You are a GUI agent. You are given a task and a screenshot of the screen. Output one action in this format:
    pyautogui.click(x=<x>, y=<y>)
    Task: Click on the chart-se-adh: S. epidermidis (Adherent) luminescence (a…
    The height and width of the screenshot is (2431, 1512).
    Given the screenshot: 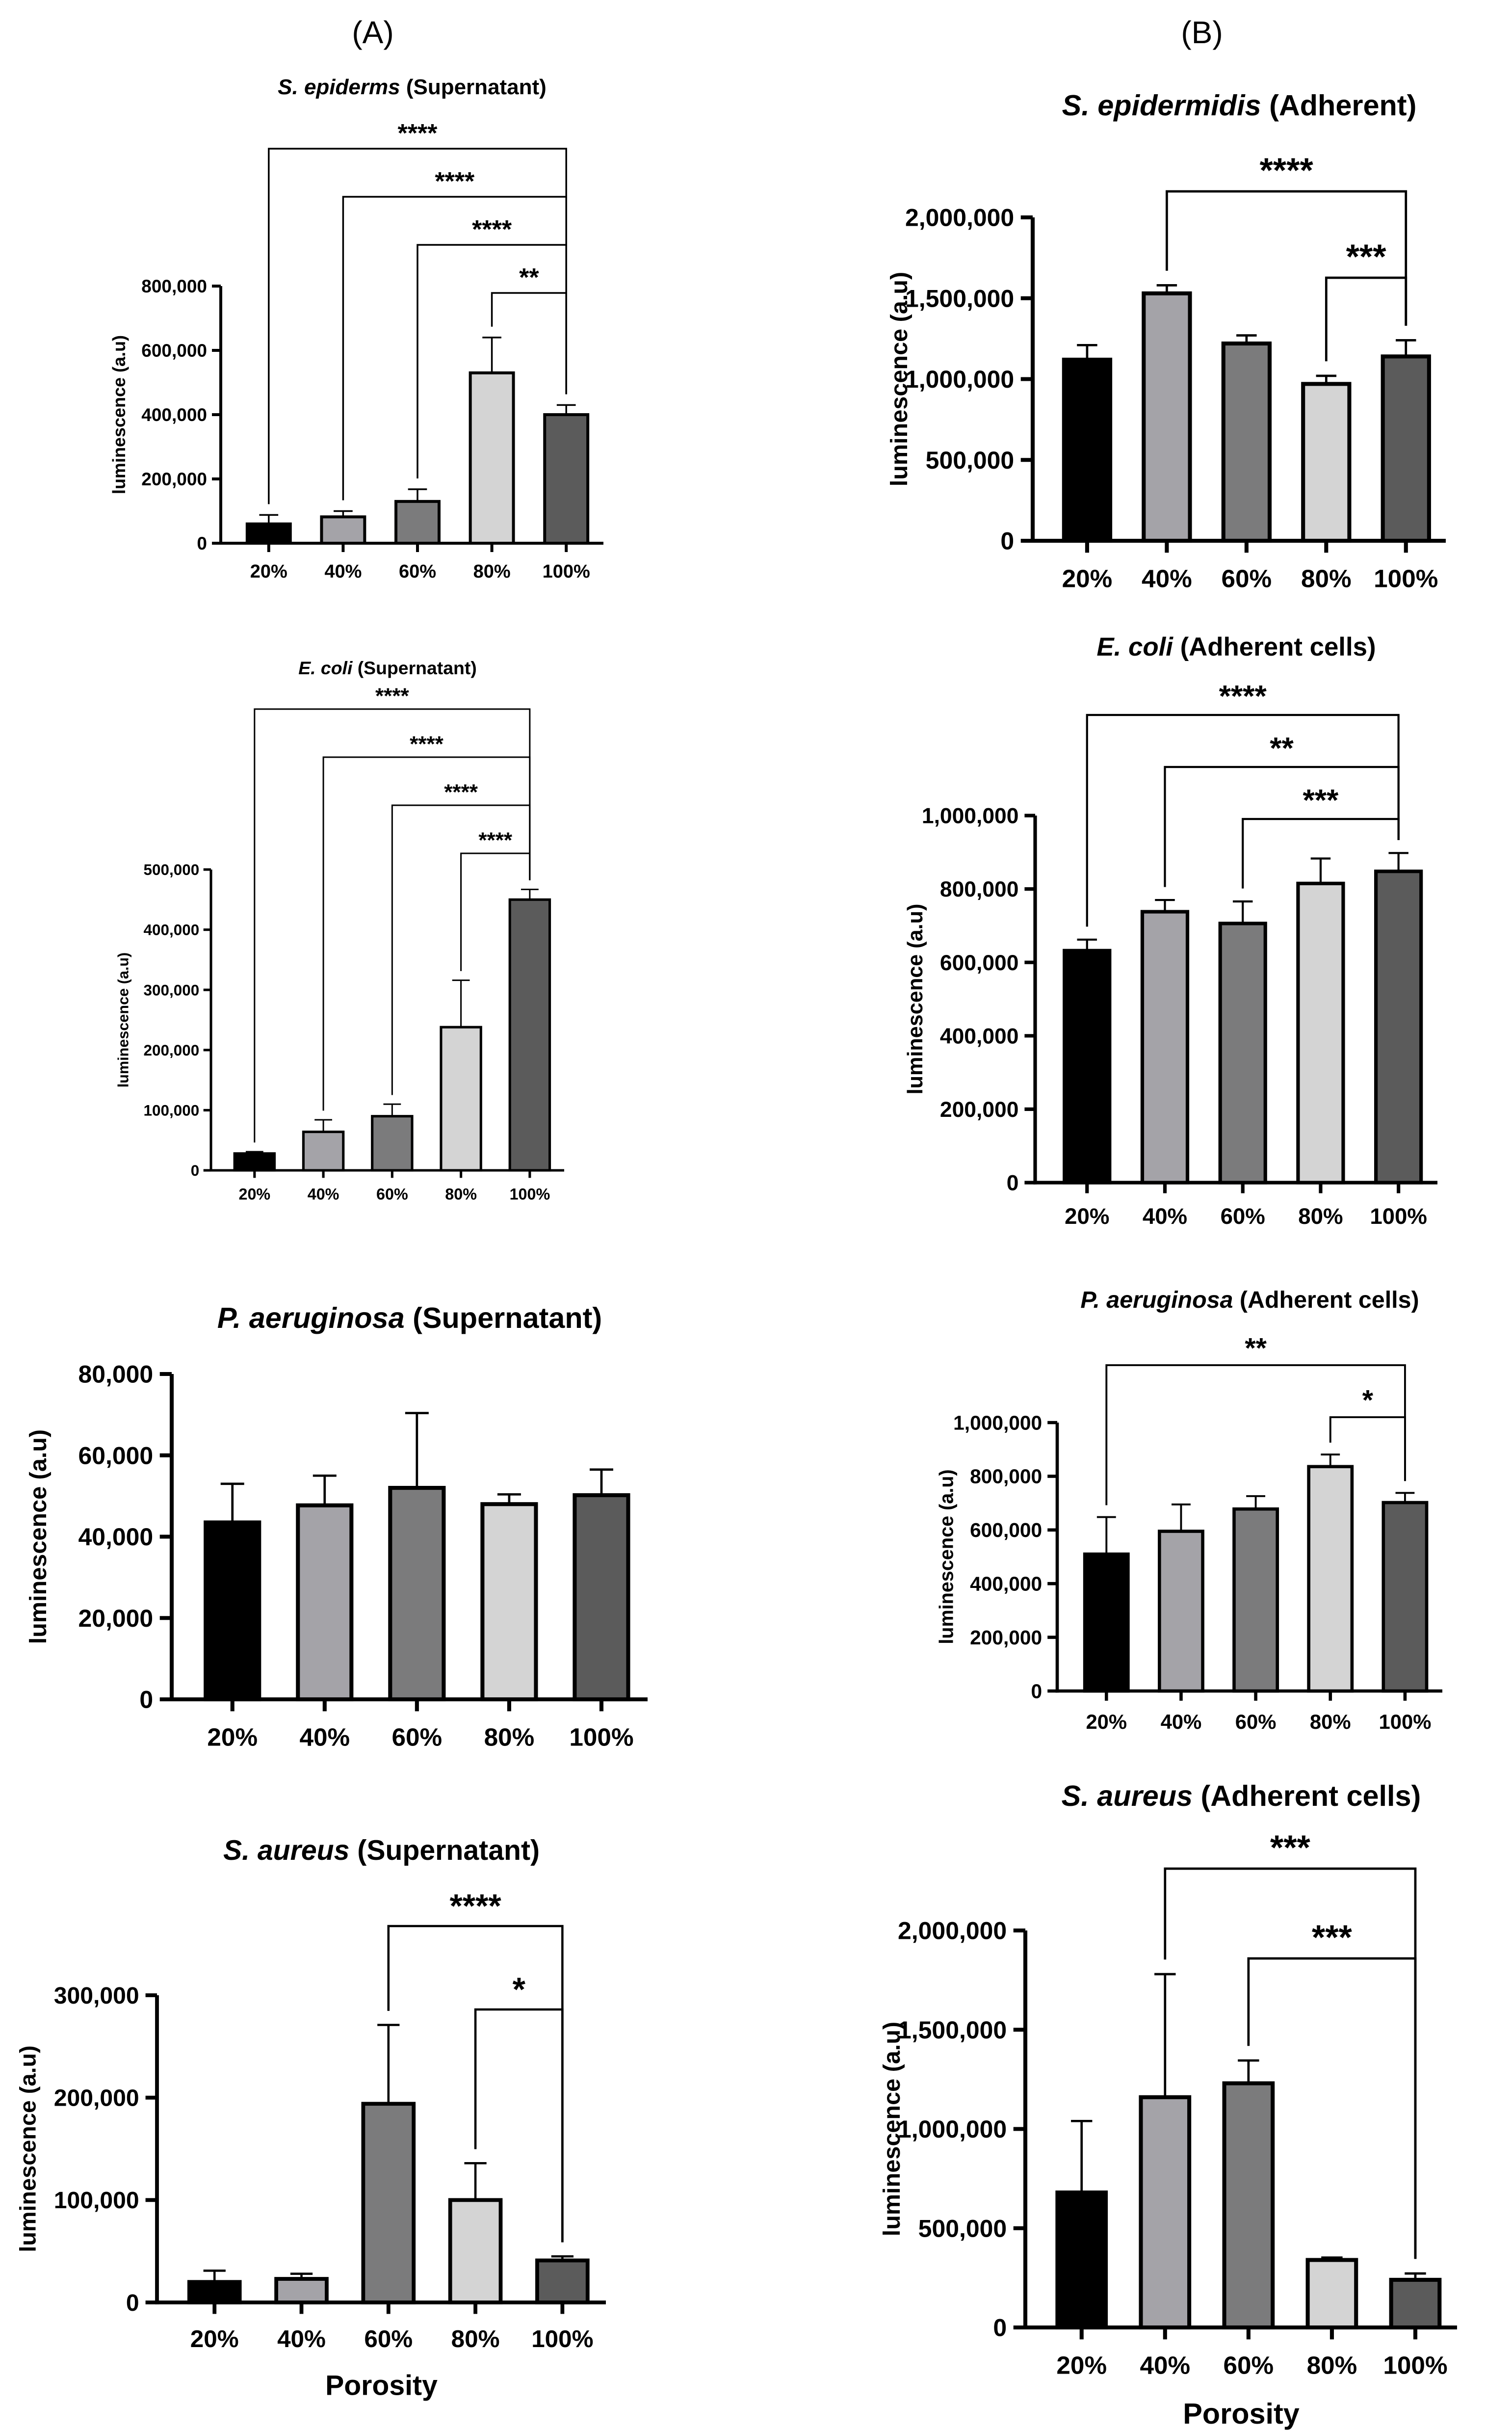 What is the action you would take?
    pyautogui.click(x=1166, y=341)
    